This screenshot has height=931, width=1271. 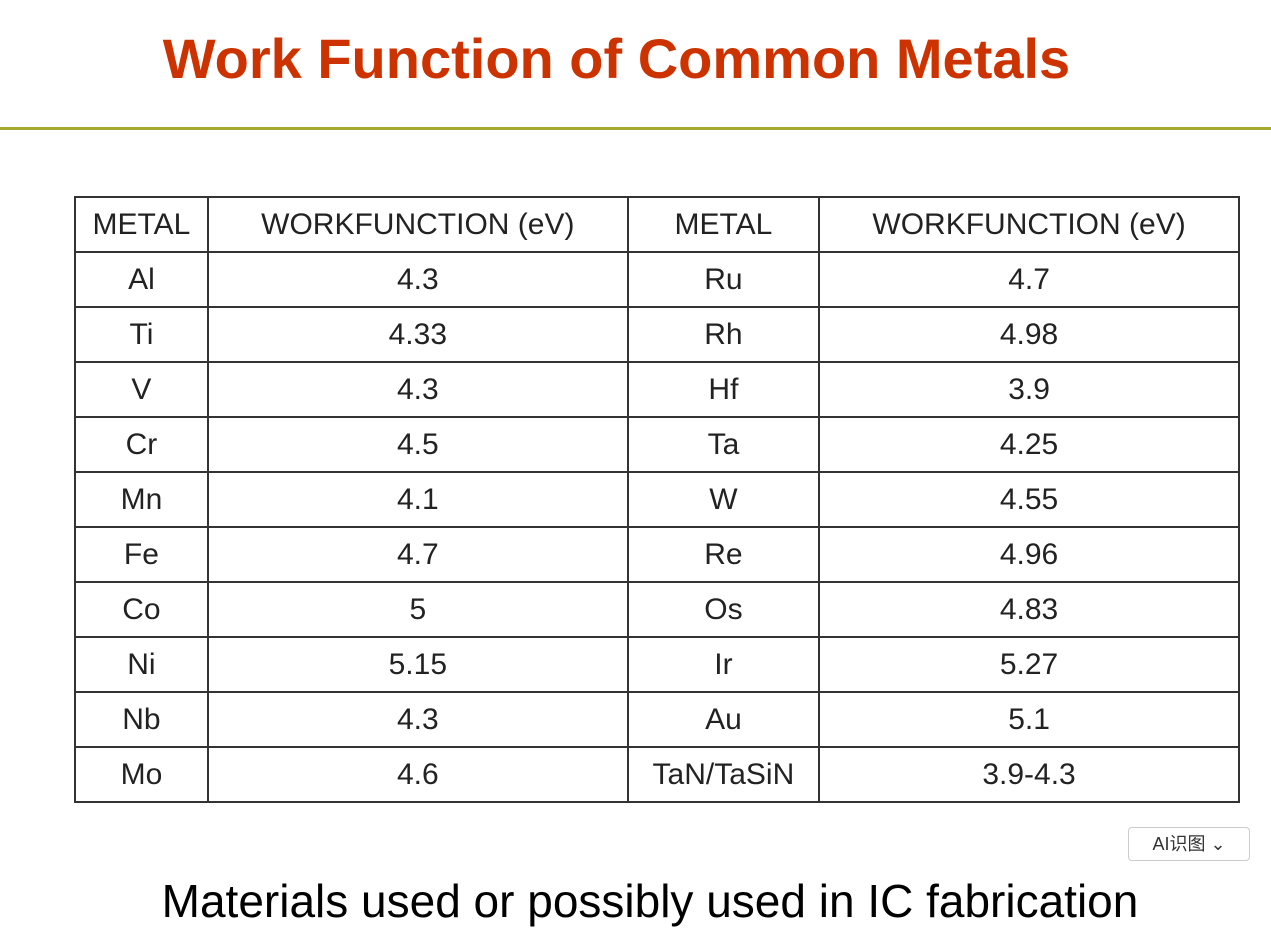 I want to click on cell: Re, so click(x=723, y=554).